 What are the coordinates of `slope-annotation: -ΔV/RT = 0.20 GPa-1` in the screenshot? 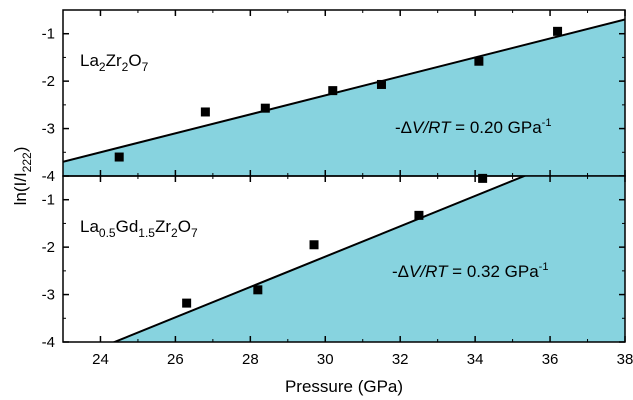 It's located at (473, 127).